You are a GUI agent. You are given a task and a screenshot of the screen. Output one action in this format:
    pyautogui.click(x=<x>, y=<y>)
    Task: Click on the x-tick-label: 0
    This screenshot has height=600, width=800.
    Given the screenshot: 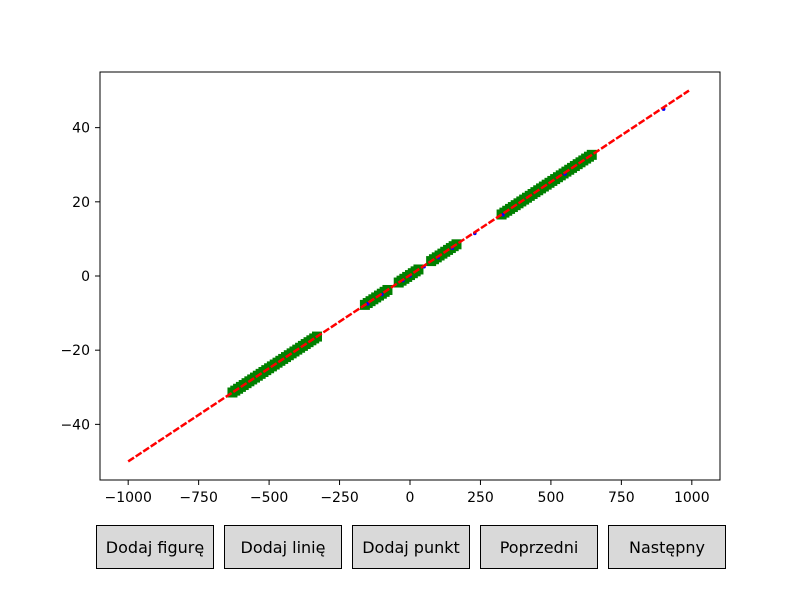 What is the action you would take?
    pyautogui.click(x=410, y=498)
    